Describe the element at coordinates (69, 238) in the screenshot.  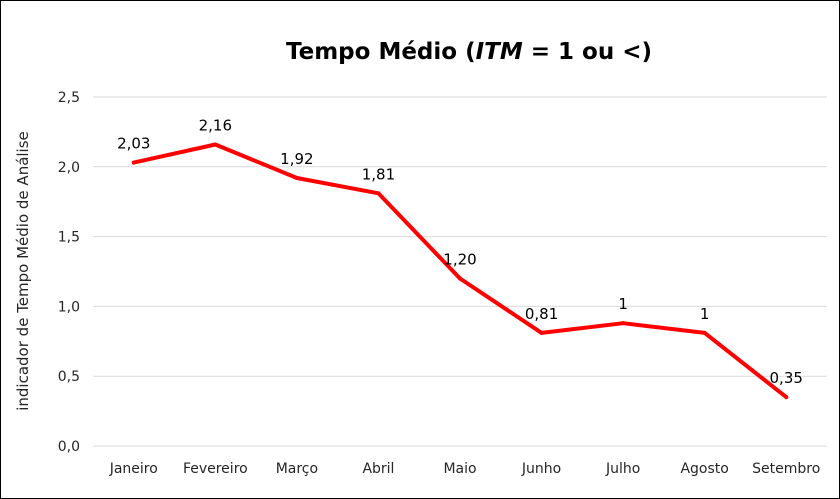
I see `y-tick-label: 1,5` at that location.